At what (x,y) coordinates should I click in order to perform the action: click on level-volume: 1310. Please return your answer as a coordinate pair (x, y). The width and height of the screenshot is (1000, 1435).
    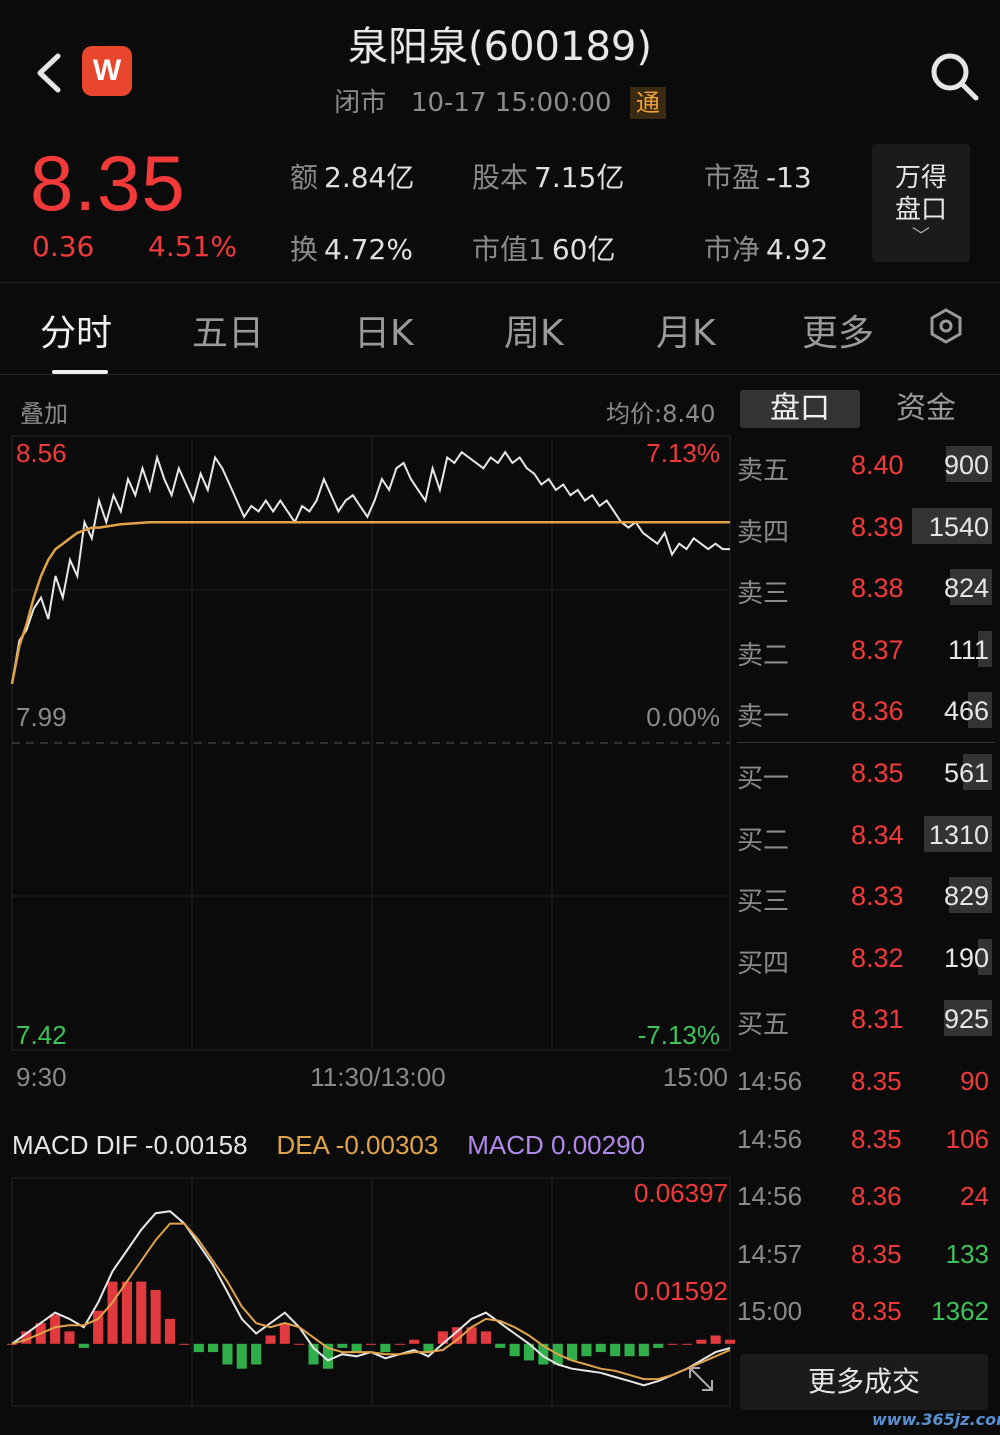
    Looking at the image, I should click on (958, 834).